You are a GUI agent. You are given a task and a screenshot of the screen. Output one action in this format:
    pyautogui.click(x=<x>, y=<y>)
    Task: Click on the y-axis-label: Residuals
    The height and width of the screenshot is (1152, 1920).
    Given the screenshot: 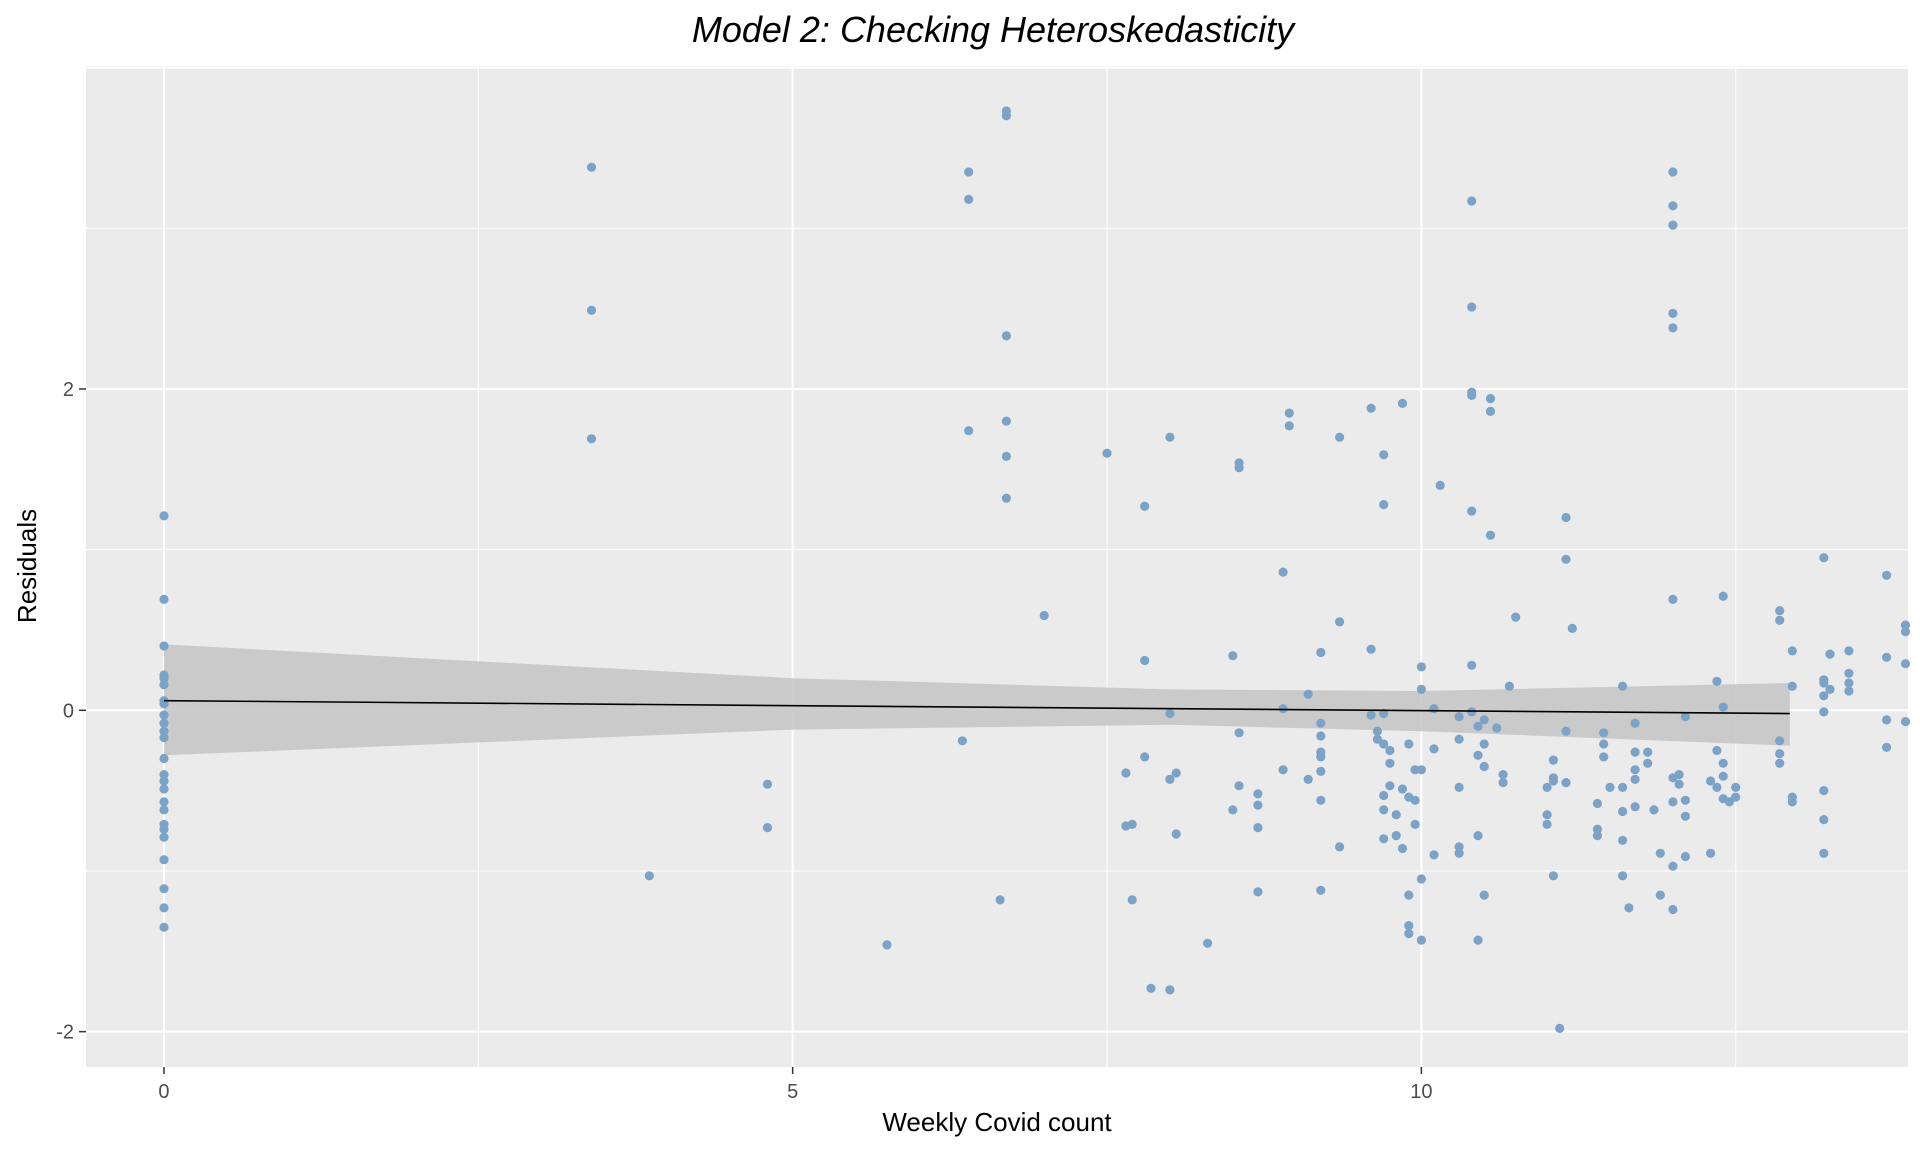 What is the action you would take?
    pyautogui.click(x=27, y=566)
    